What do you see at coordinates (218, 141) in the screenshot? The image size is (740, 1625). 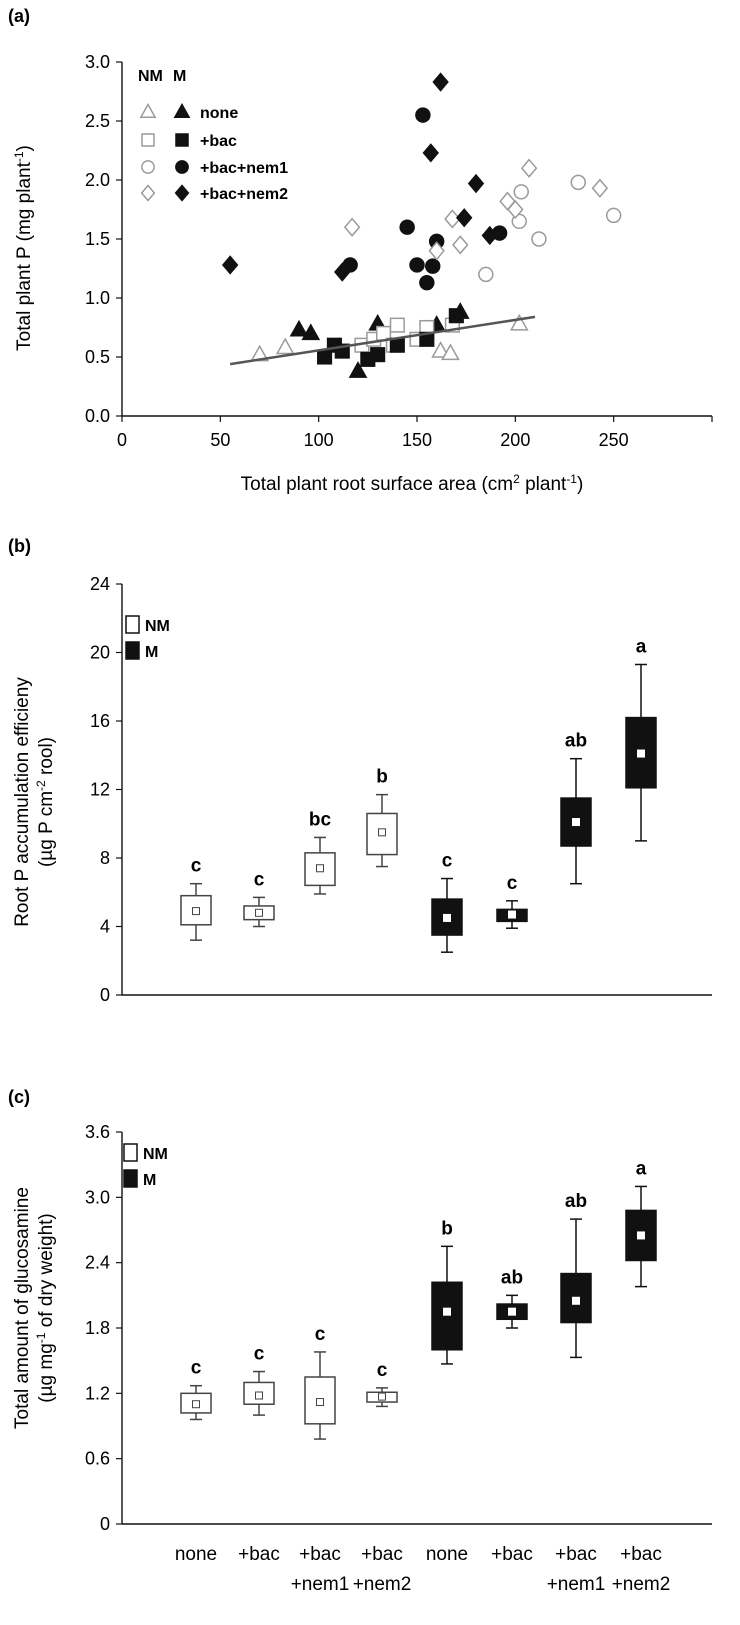 I see `legend-label-bac: +bac` at bounding box center [218, 141].